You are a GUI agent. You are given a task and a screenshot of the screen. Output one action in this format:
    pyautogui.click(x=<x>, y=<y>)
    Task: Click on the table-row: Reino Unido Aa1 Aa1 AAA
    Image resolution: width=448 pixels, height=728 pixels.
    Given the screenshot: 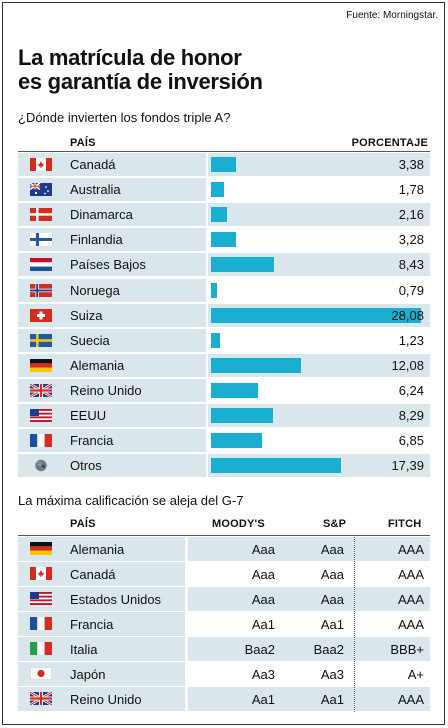 What is the action you would take?
    pyautogui.click(x=224, y=699)
    